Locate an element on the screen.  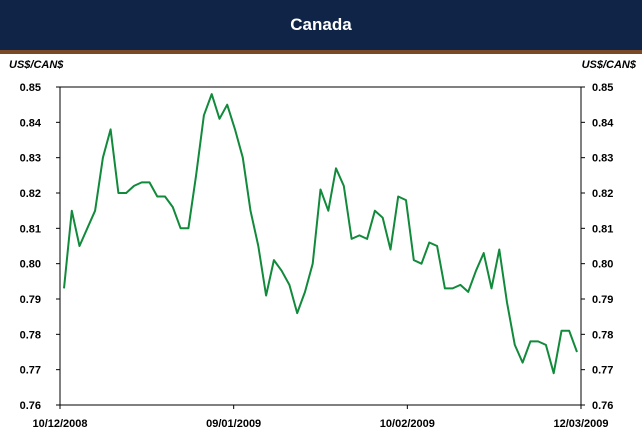
x-tick-label: 09/01/2009 is located at coordinates (233, 424).